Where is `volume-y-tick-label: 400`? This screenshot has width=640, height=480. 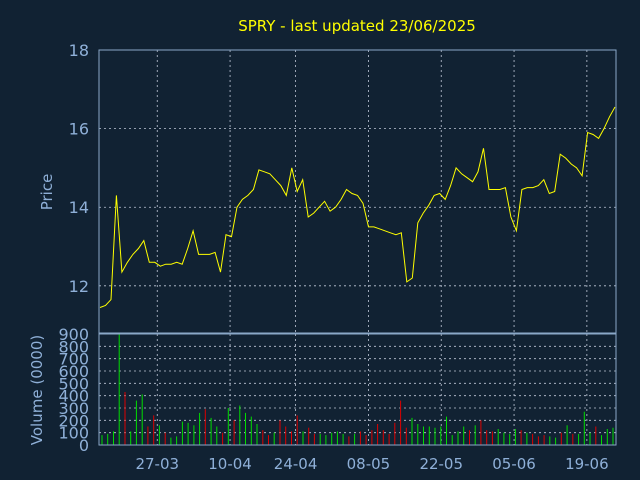 volume-y-tick-label: 400 is located at coordinates (73, 396).